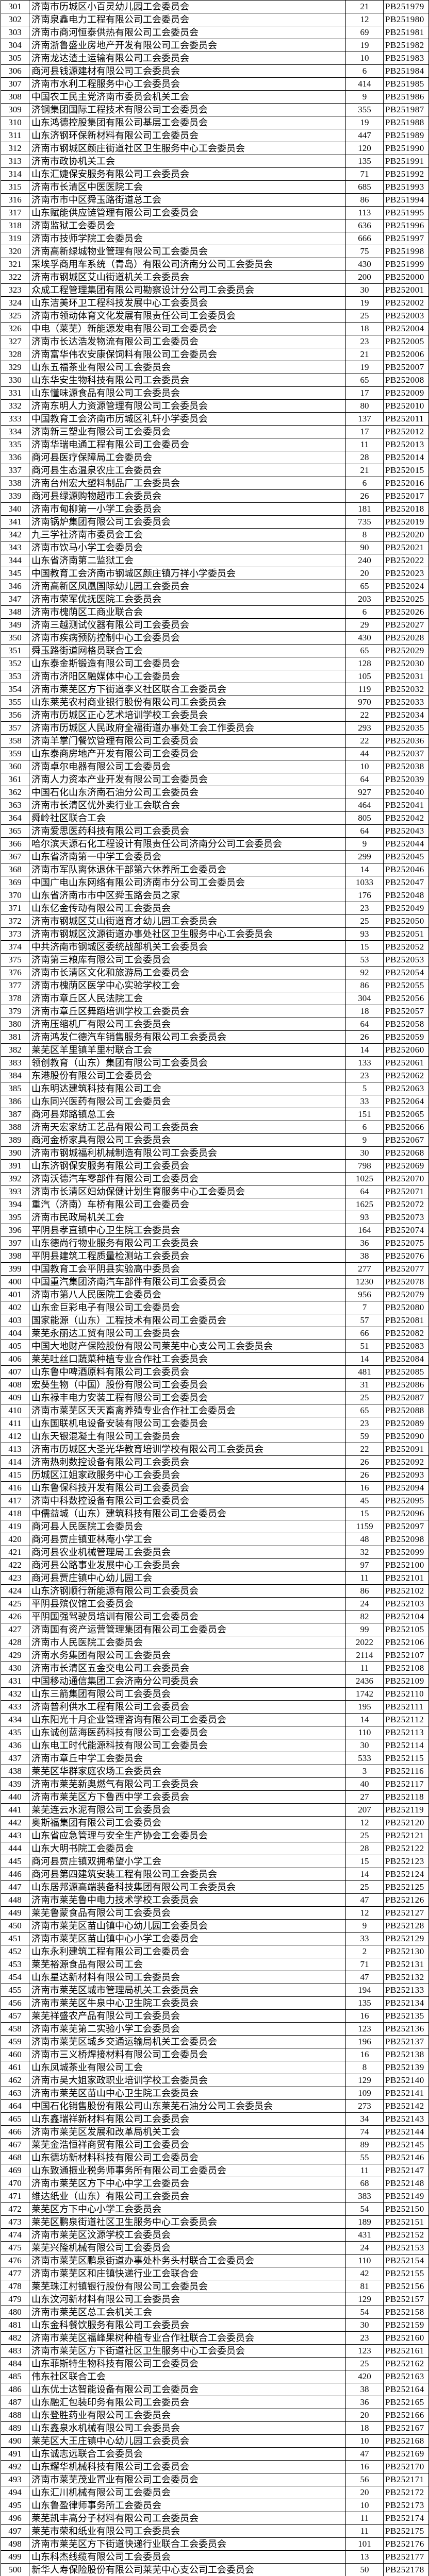  I want to click on receipt-id-cell: PB252103, so click(406, 1604).